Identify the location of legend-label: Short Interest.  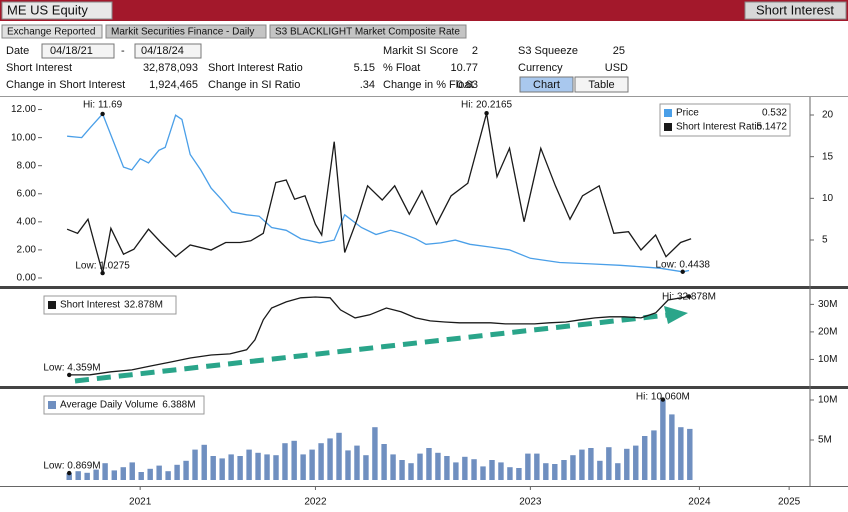
(90, 305).